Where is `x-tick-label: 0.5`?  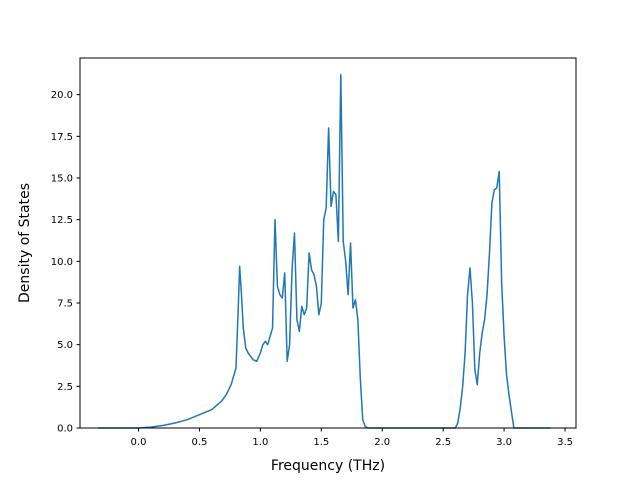
x-tick-label: 0.5 is located at coordinates (199, 442).